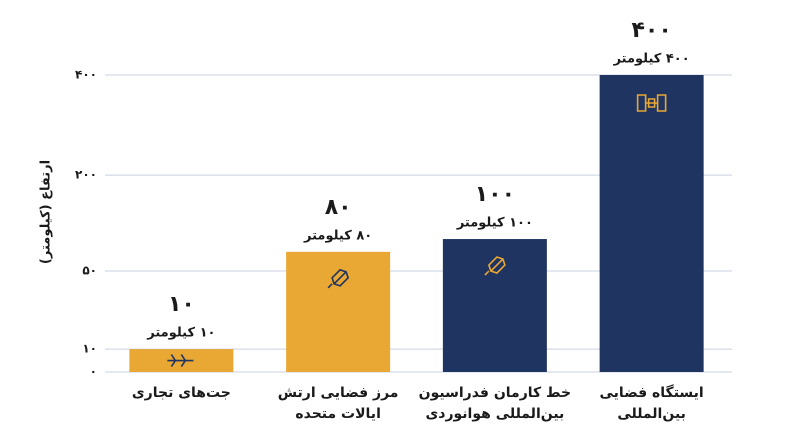  I want to click on value-caption: ۱۰ کیلومتر, so click(180, 333).